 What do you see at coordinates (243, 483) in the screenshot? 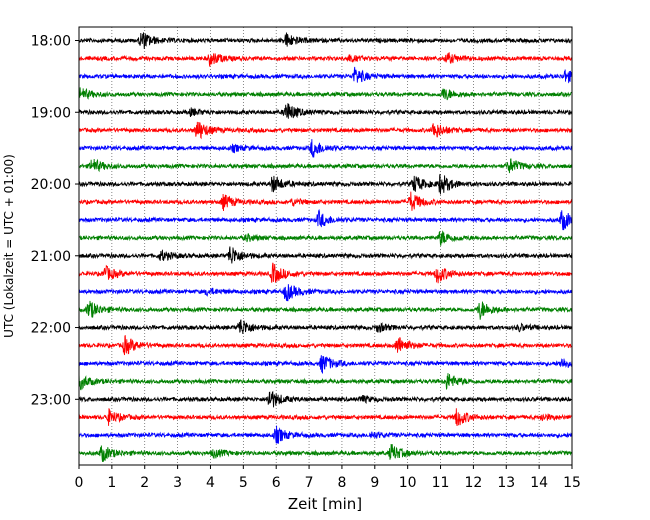
I see `x-tick-label: 5` at bounding box center [243, 483].